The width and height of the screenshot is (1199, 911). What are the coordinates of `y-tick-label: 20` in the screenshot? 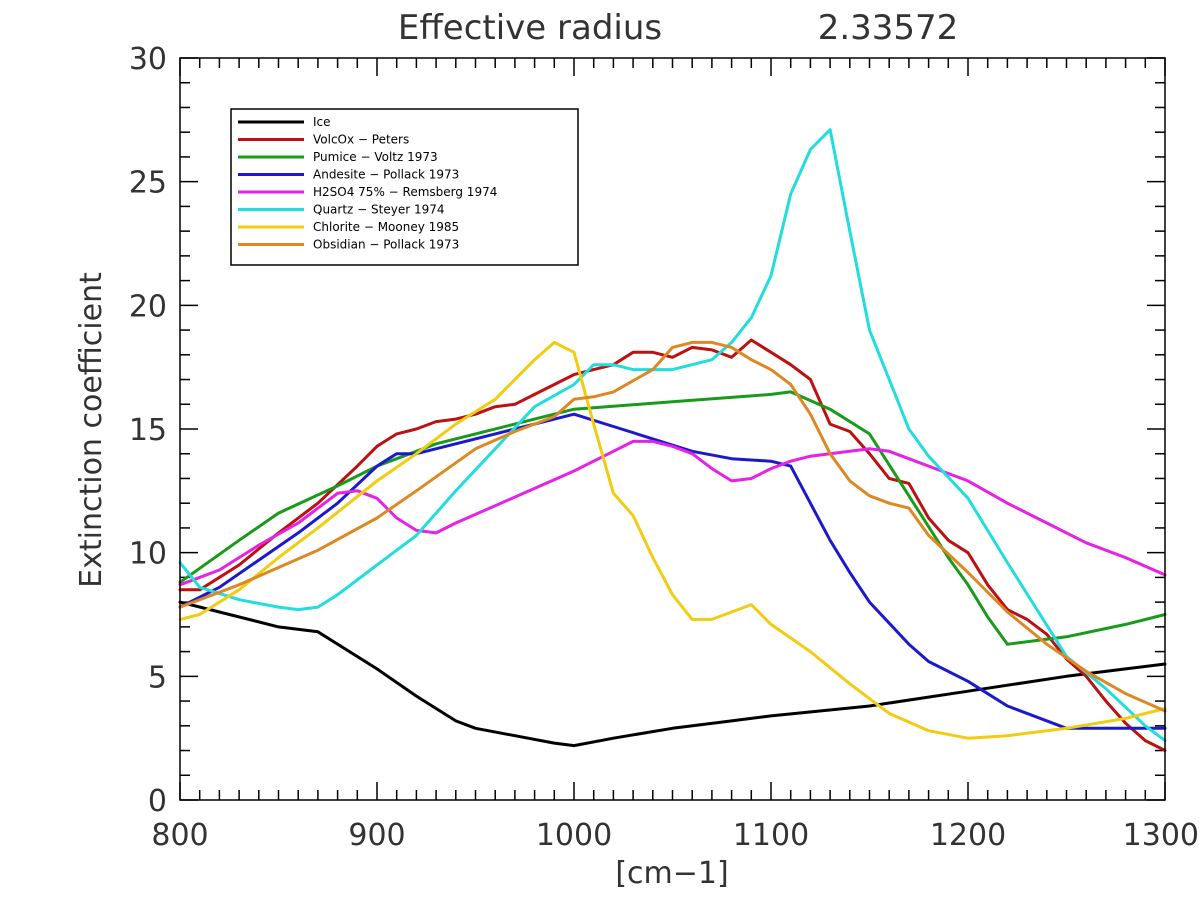 It's located at (148, 306).